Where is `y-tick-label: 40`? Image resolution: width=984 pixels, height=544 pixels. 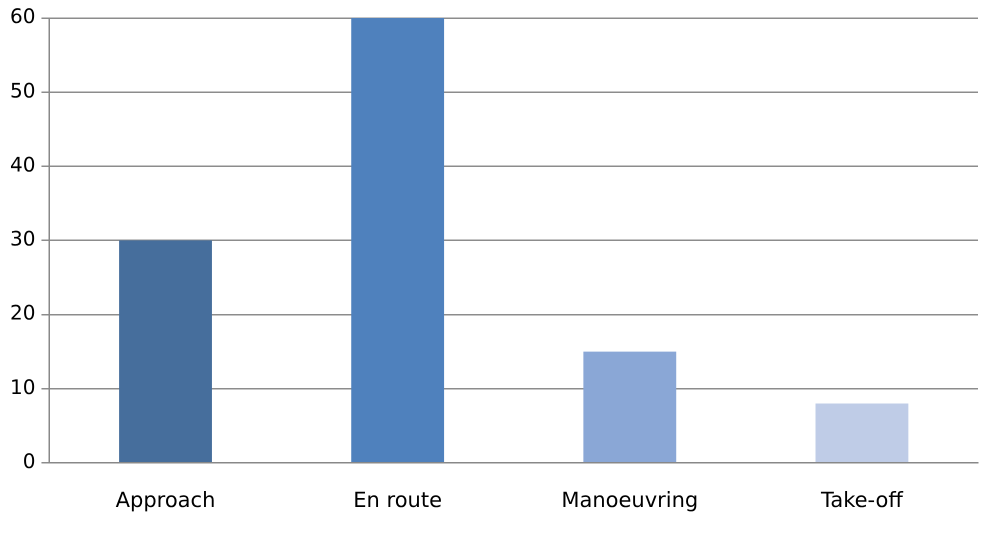 y-tick-label: 40 is located at coordinates (23, 164).